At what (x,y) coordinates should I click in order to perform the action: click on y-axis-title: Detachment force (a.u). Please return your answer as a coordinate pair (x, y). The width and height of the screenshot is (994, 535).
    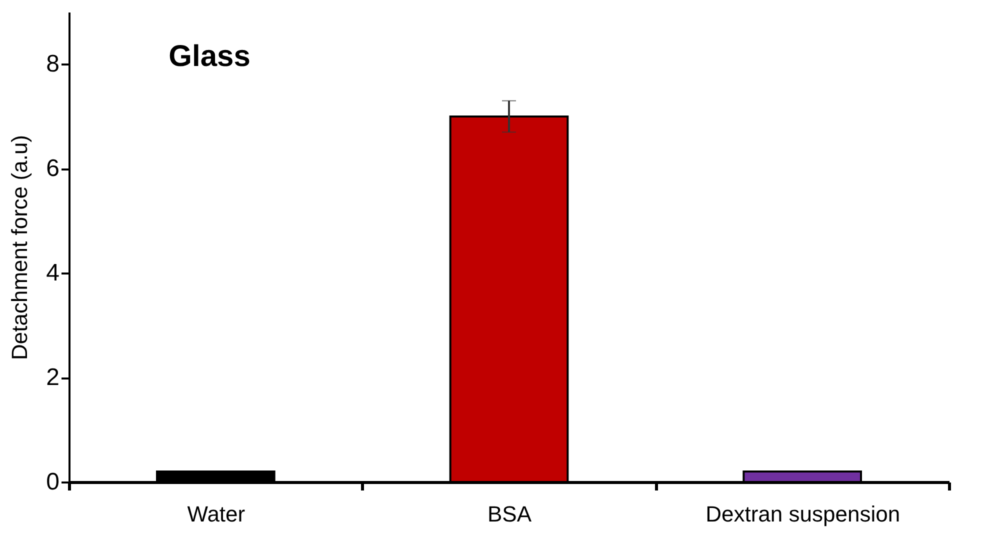
    Looking at the image, I should click on (19, 247).